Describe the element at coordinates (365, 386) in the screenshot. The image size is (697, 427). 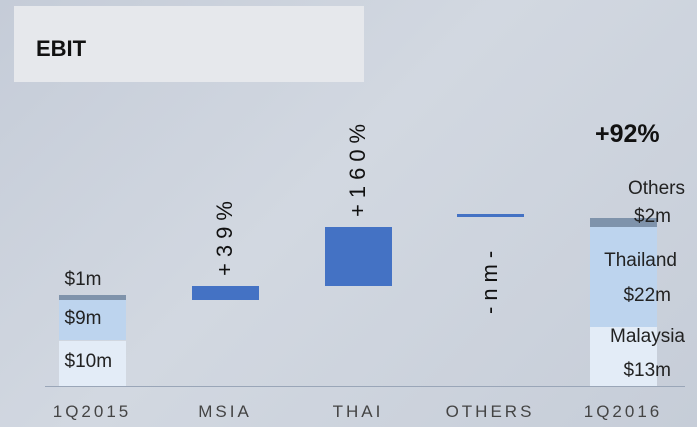
I see `x-axis-baseline` at that location.